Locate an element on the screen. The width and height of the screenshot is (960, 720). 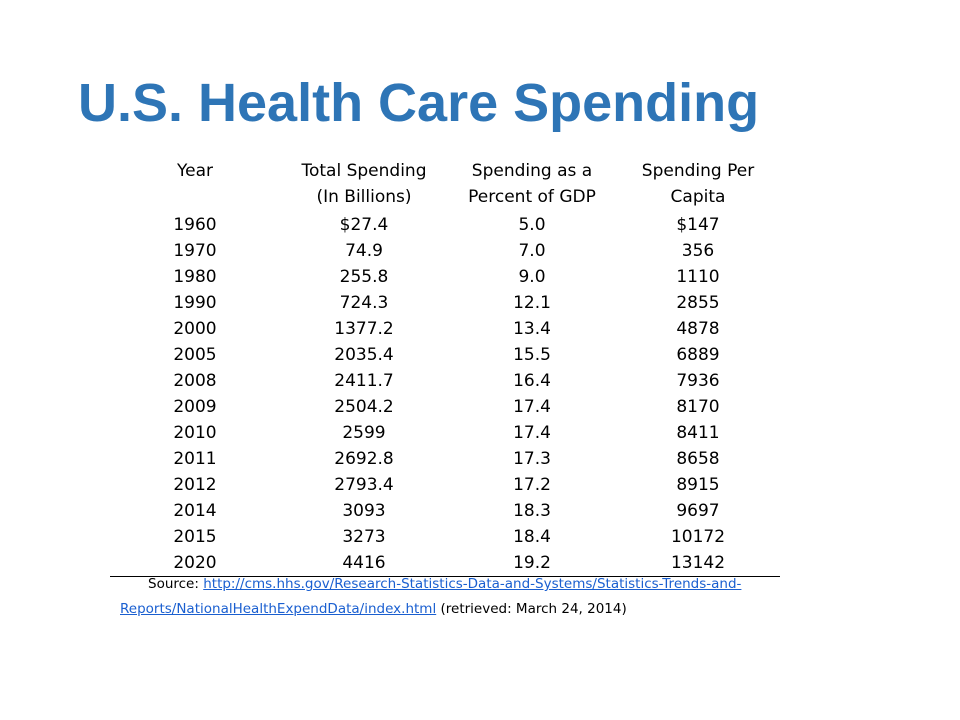
table-row: 2011 2692.8 17.3 8658 is located at coordinates (445, 459).